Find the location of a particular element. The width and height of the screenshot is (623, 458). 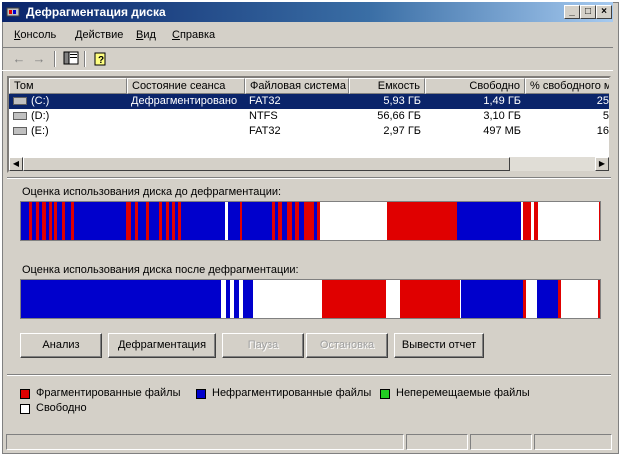

arrow-right-icon: → is located at coordinates (39, 58).